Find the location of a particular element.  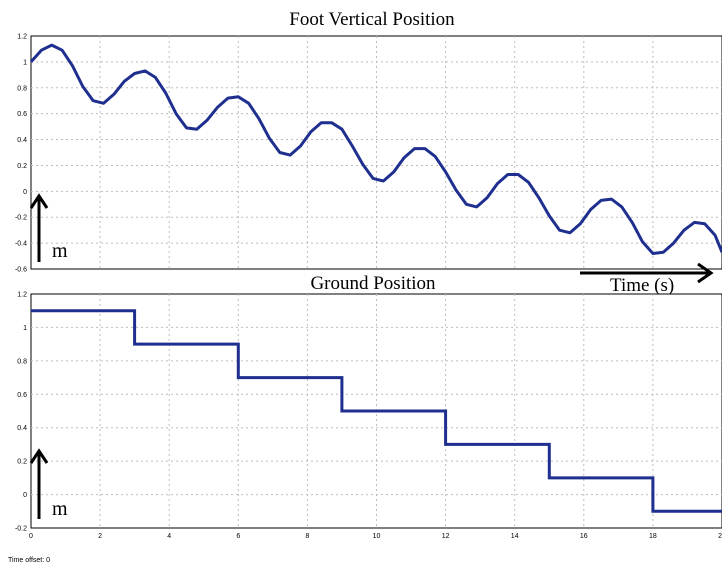

x-tick-label: 10 is located at coordinates (377, 536).